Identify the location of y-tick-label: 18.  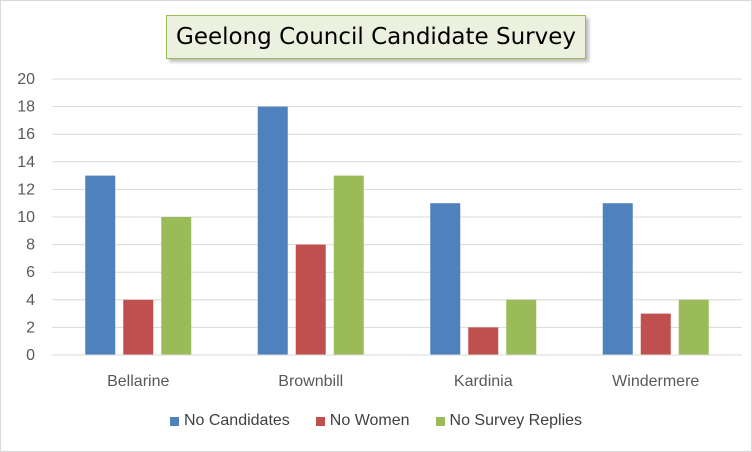
(26, 107).